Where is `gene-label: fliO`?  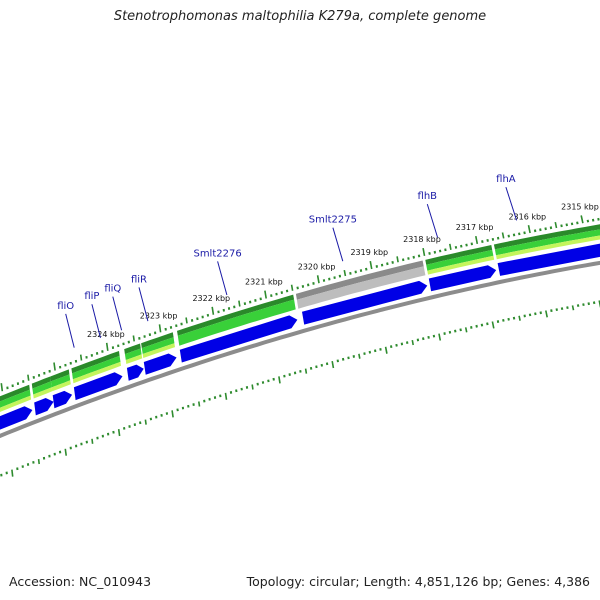
gene-label: fliO is located at coordinates (65, 306).